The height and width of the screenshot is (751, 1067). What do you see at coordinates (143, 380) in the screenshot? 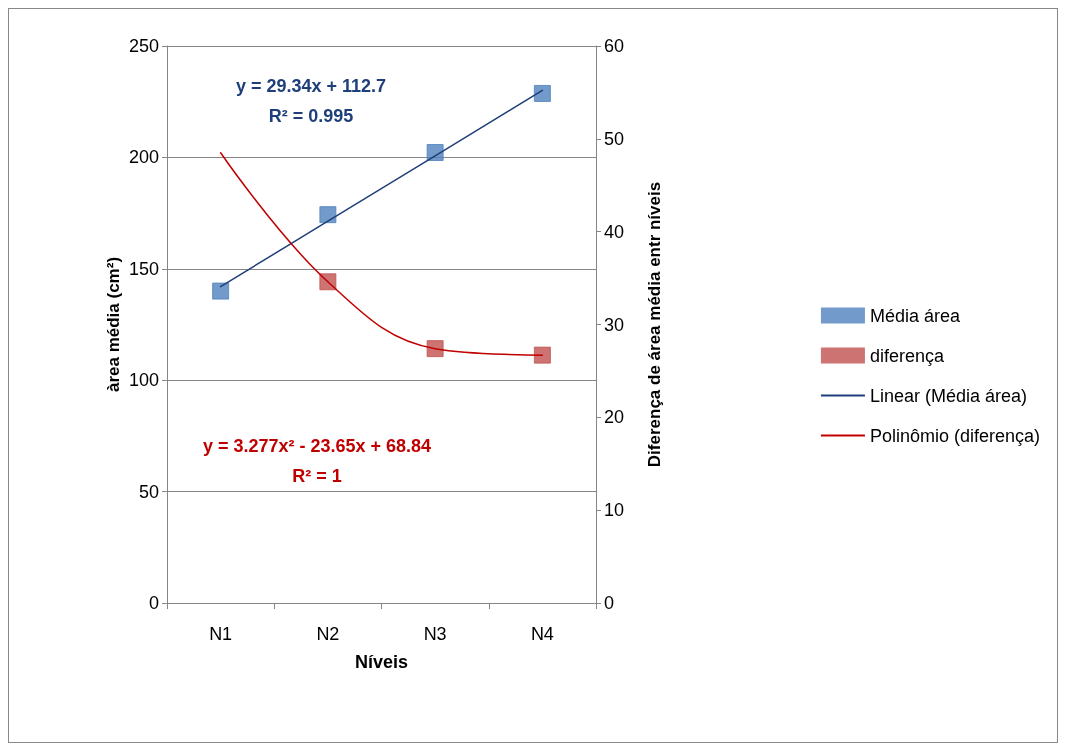
I see `y-tick-label: 100` at bounding box center [143, 380].